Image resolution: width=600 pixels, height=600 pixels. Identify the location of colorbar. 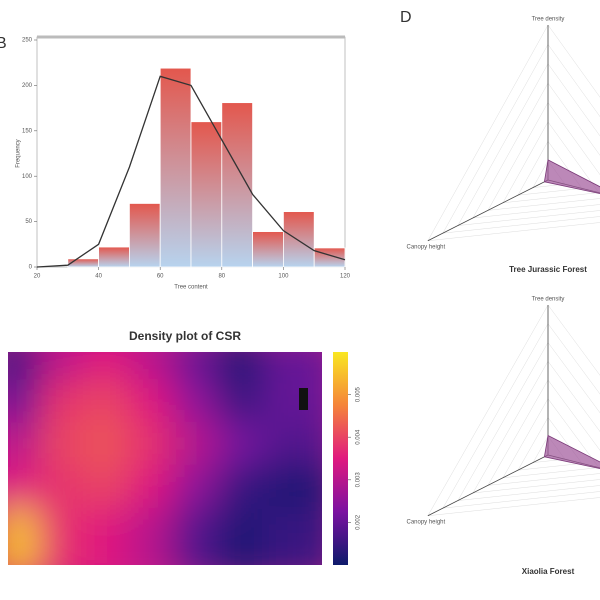
(340, 458).